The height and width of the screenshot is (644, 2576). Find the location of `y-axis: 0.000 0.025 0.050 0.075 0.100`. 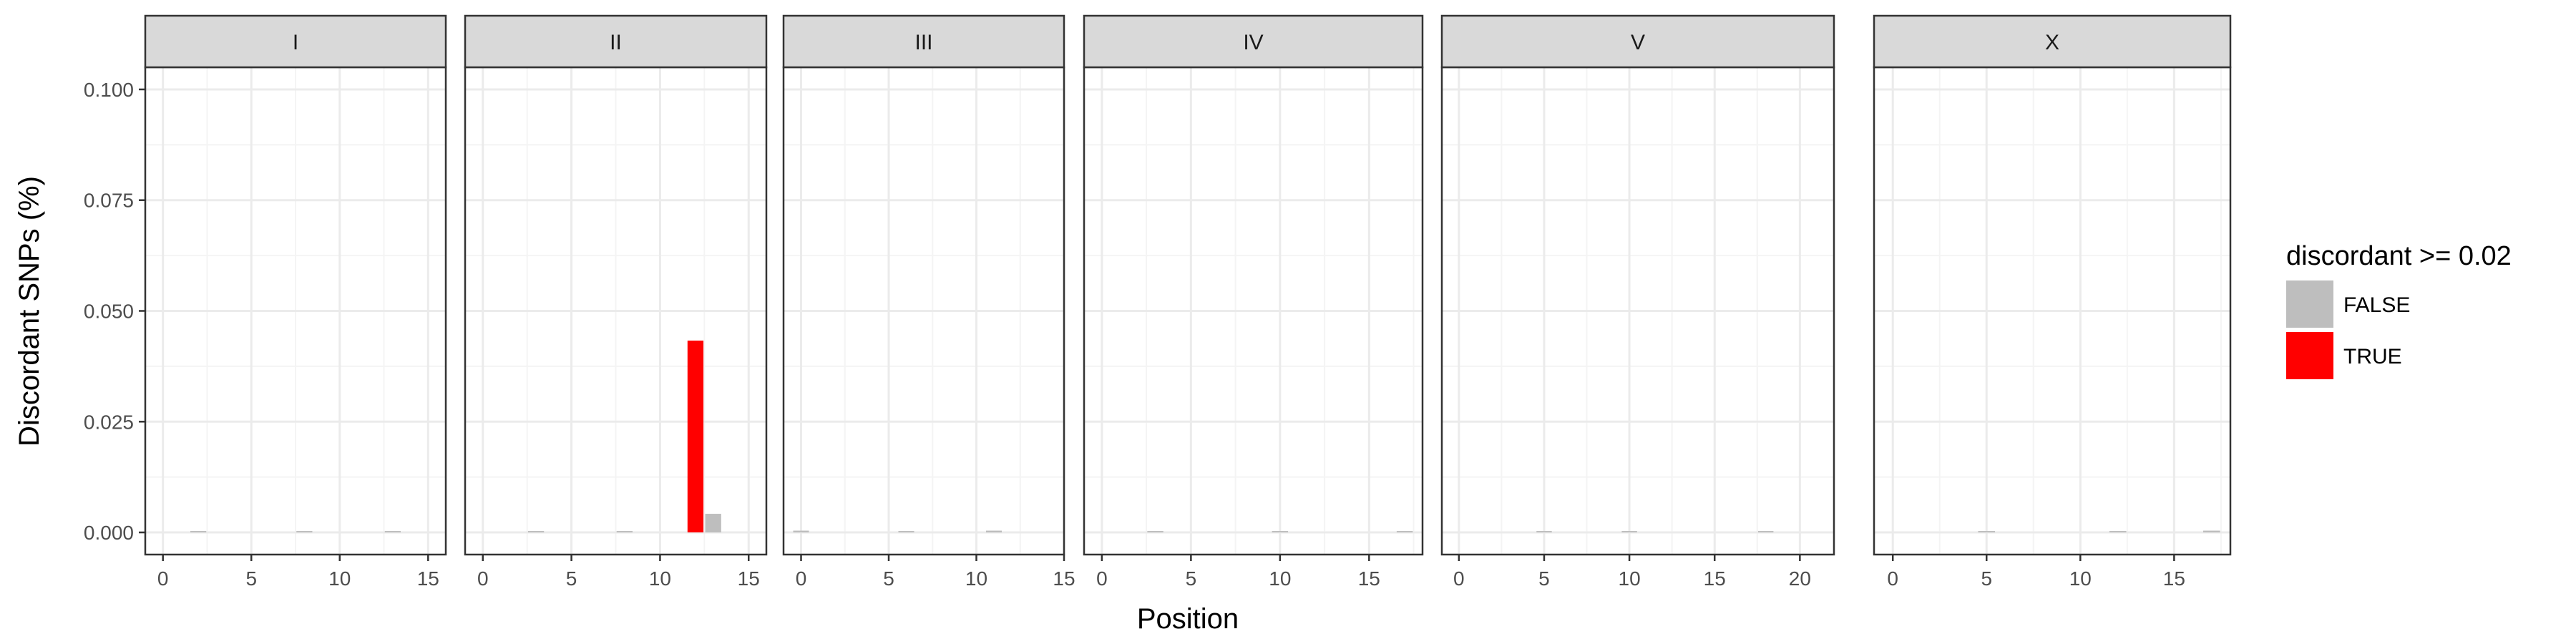

y-axis: 0.000 0.025 0.050 0.075 0.100 is located at coordinates (114, 311).